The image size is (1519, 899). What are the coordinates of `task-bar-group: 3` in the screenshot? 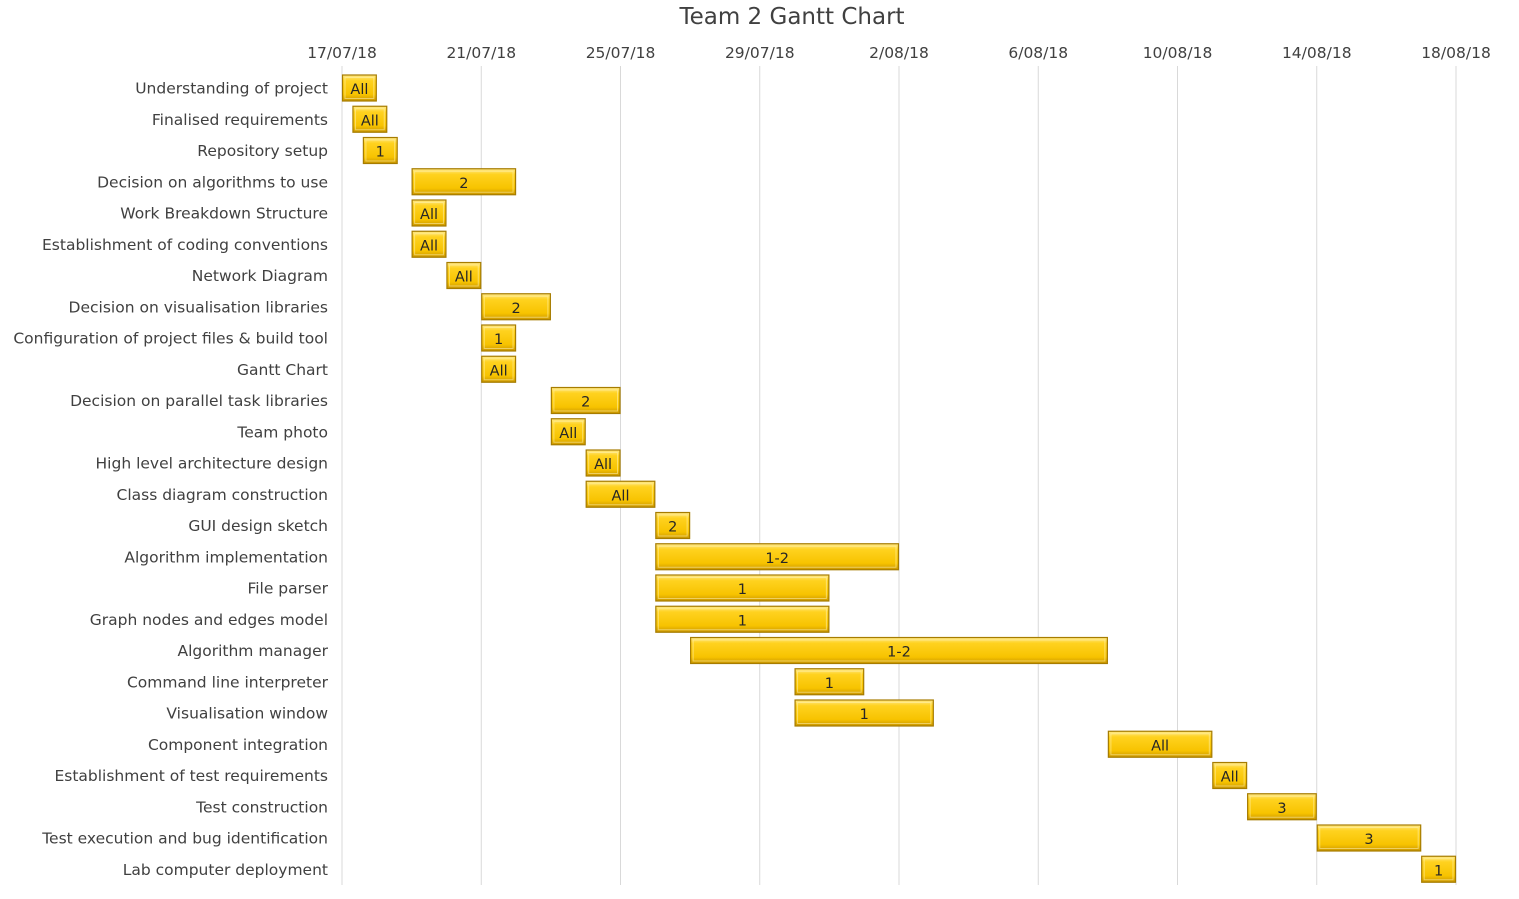 It's located at (1282, 807).